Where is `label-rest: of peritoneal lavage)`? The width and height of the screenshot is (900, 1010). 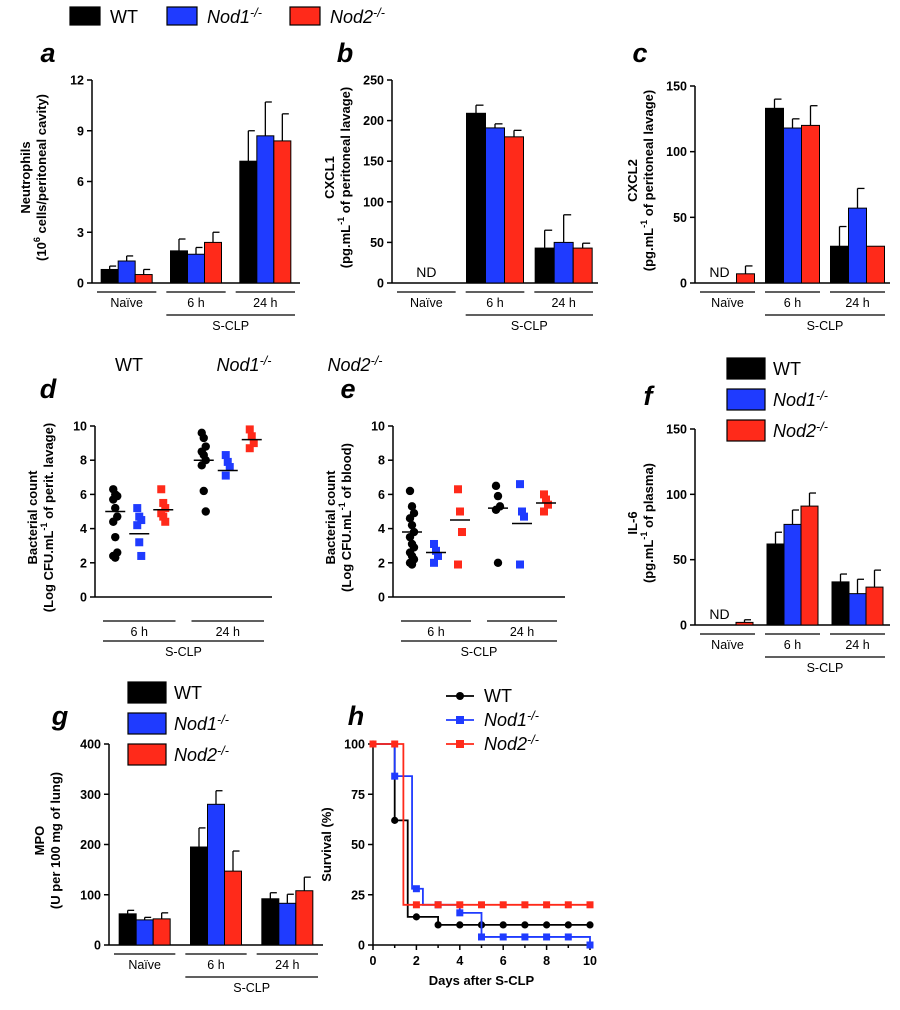 label-rest: of peritoneal lavage) is located at coordinates (345, 152).